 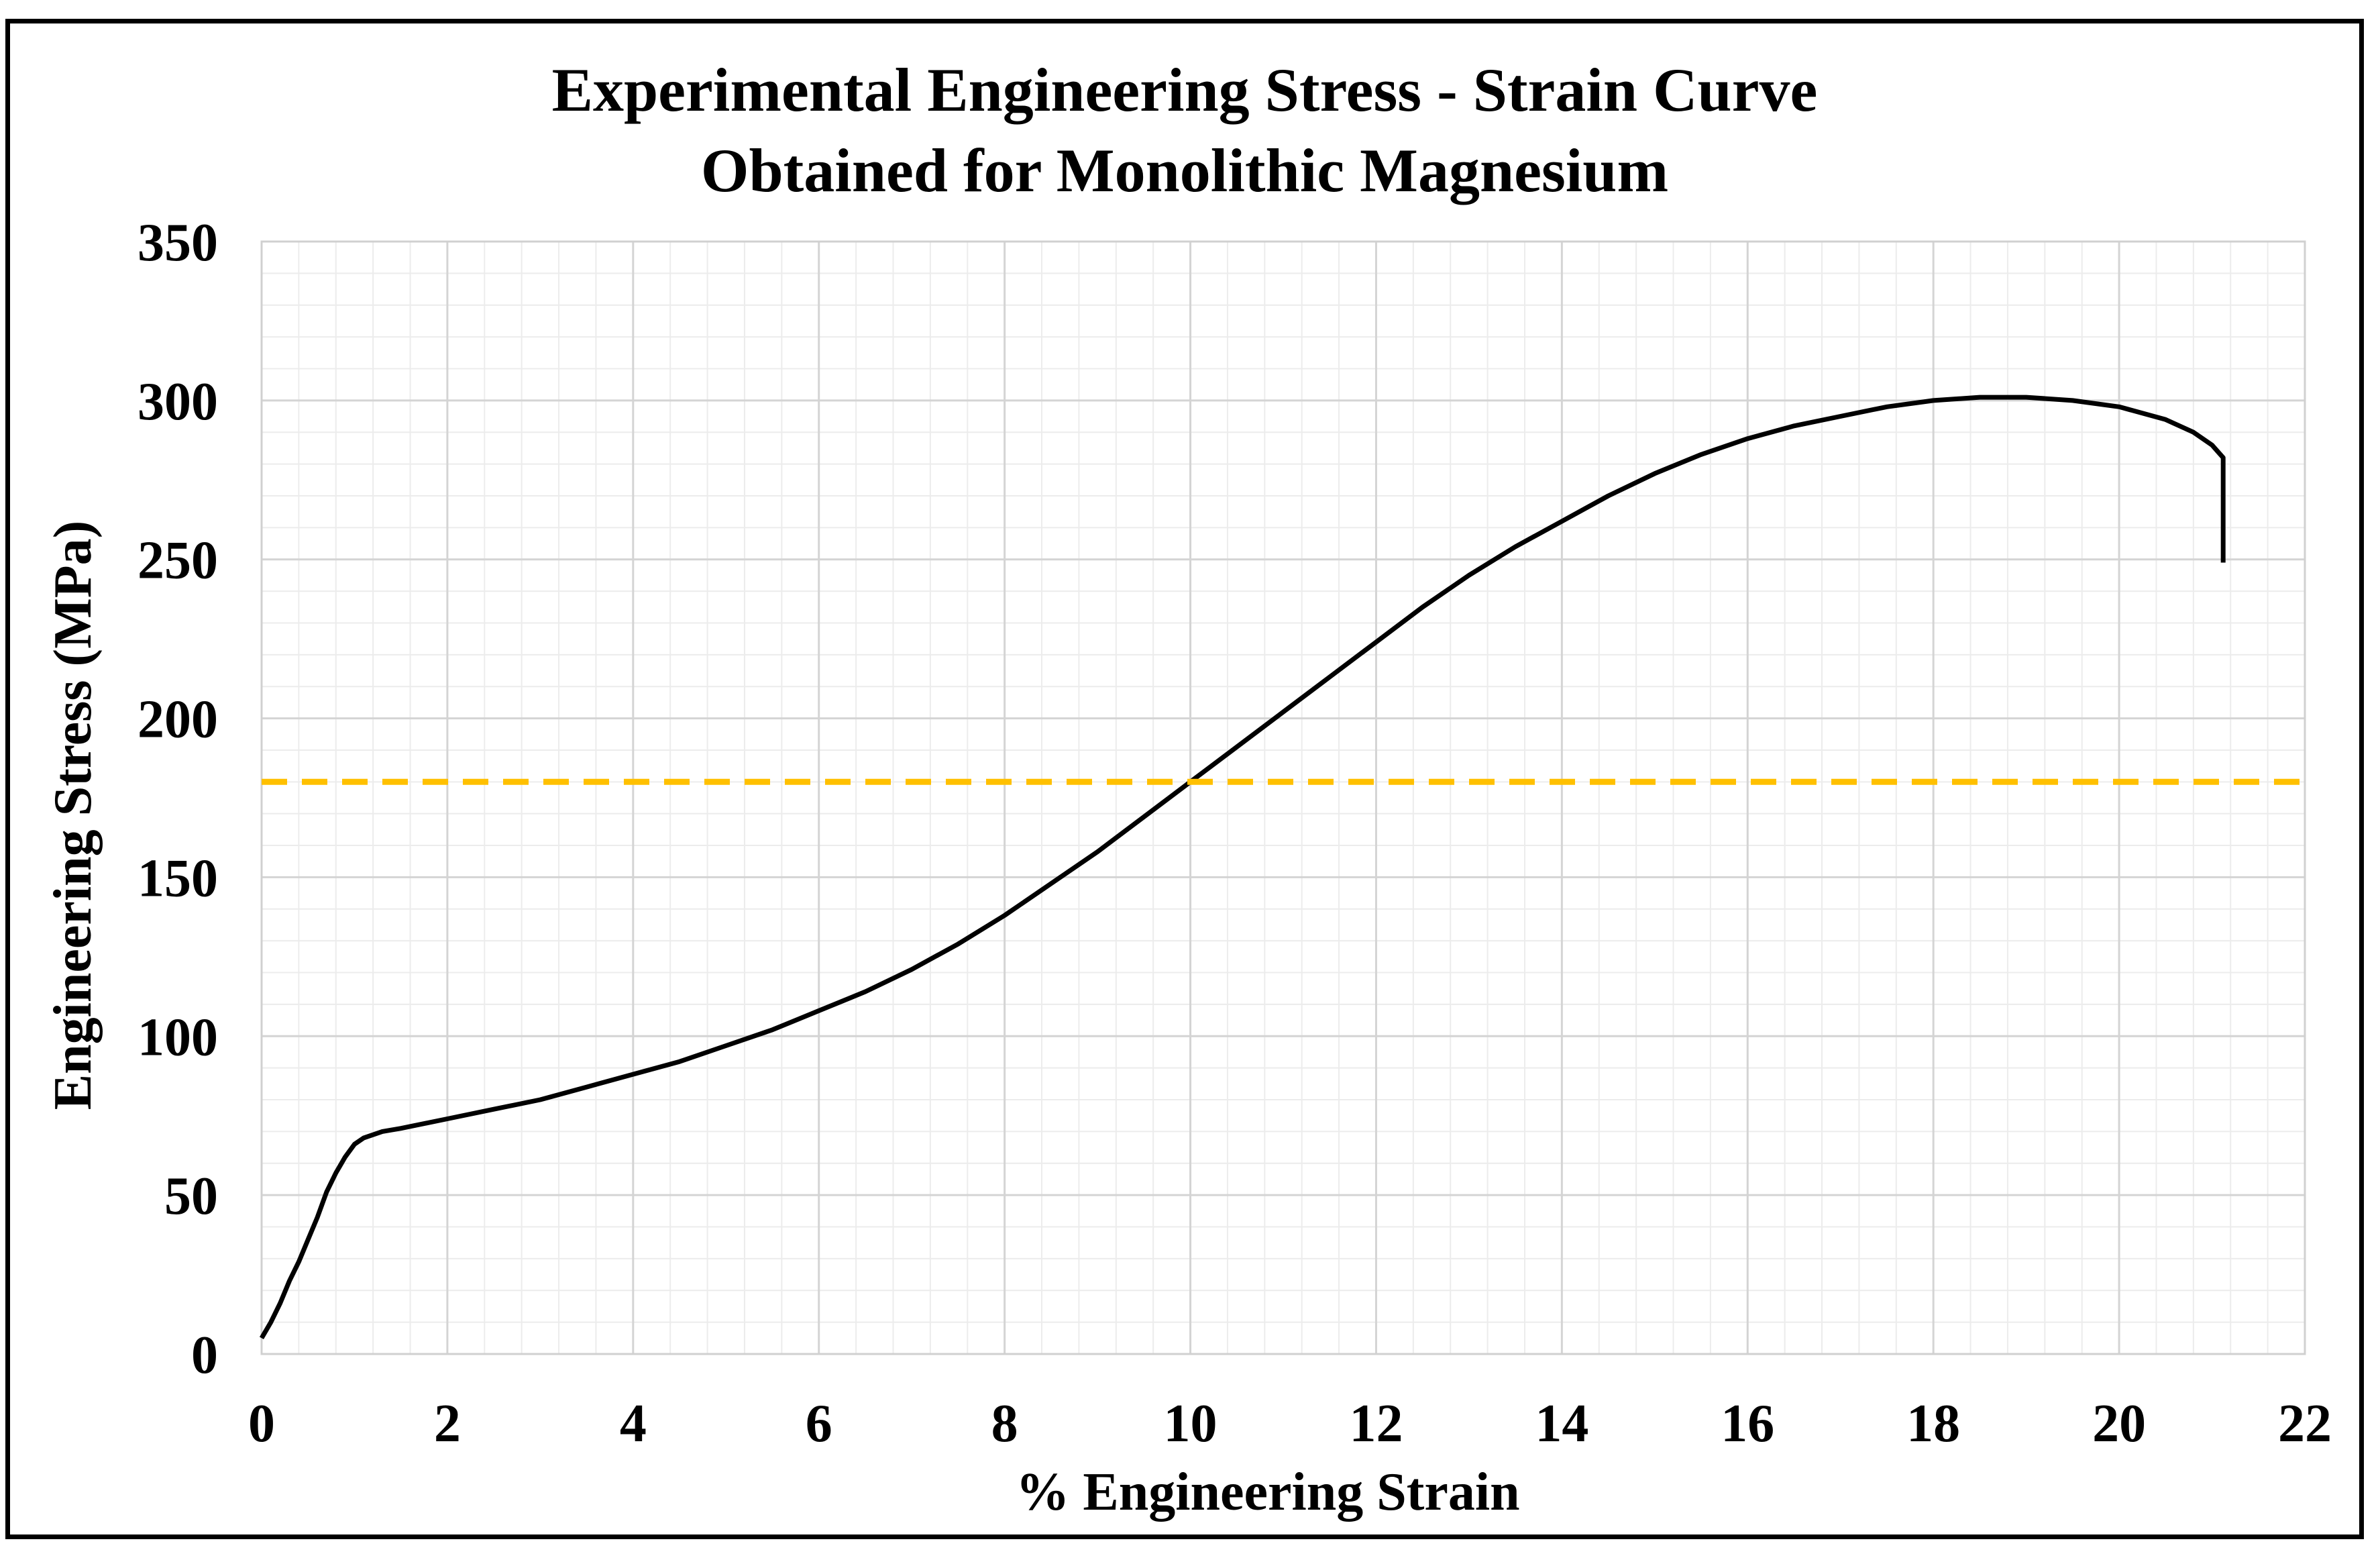 I want to click on y-tick-label: 250, so click(x=178, y=560).